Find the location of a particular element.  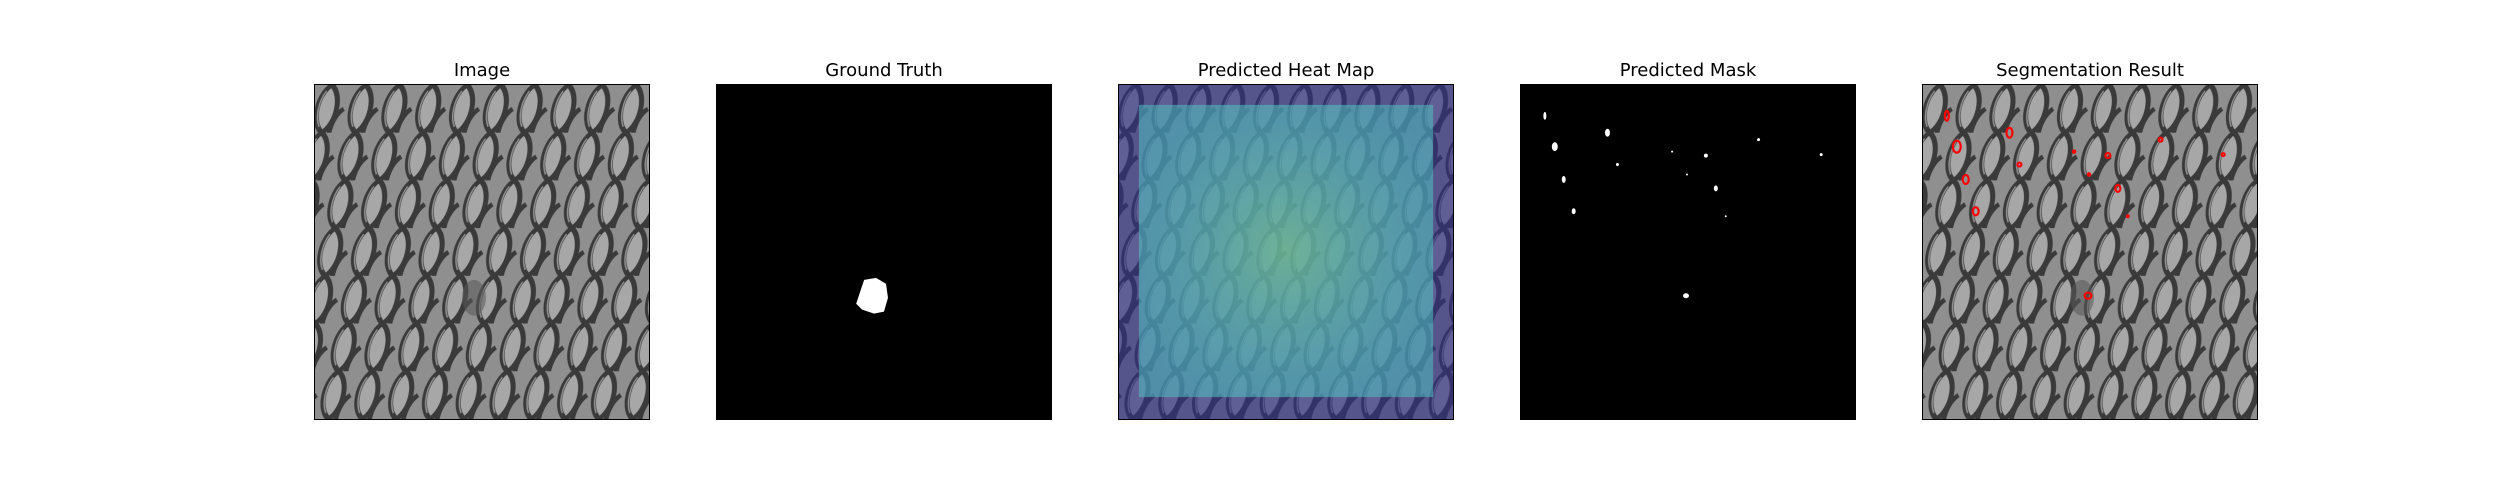

panel-title-ground-truth: Ground Truth is located at coordinates (884, 70).